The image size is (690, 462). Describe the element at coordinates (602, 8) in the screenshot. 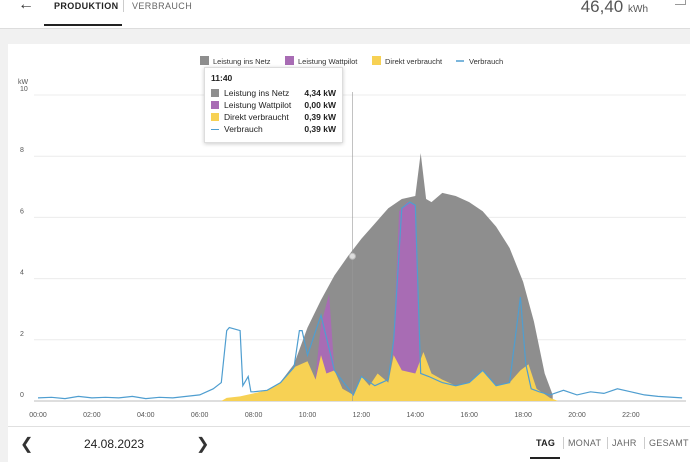

I see `energy-value: 46,40` at that location.